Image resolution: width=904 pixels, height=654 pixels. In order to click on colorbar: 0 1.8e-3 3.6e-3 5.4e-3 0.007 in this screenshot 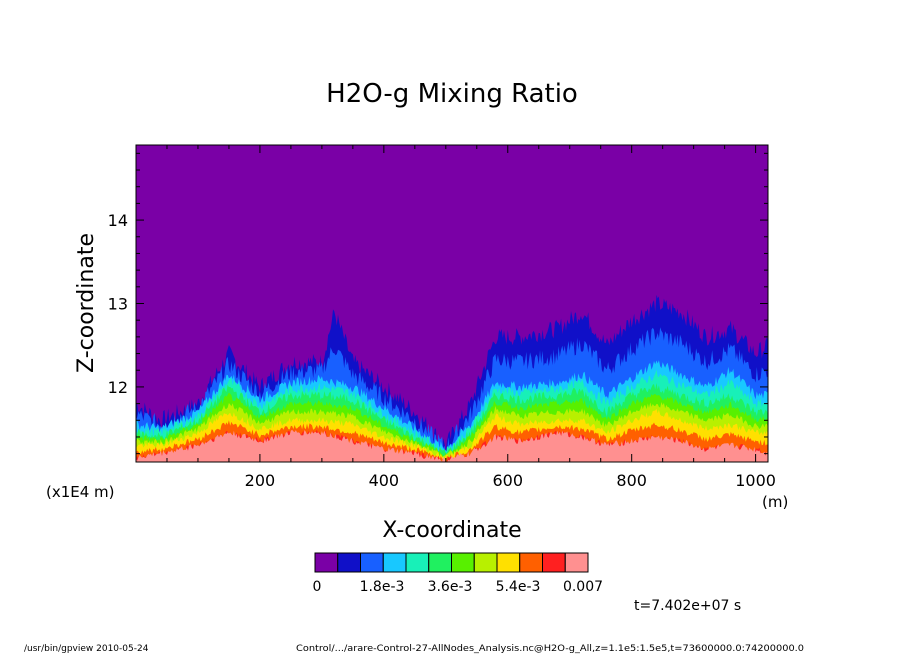, I will do `click(458, 573)`.